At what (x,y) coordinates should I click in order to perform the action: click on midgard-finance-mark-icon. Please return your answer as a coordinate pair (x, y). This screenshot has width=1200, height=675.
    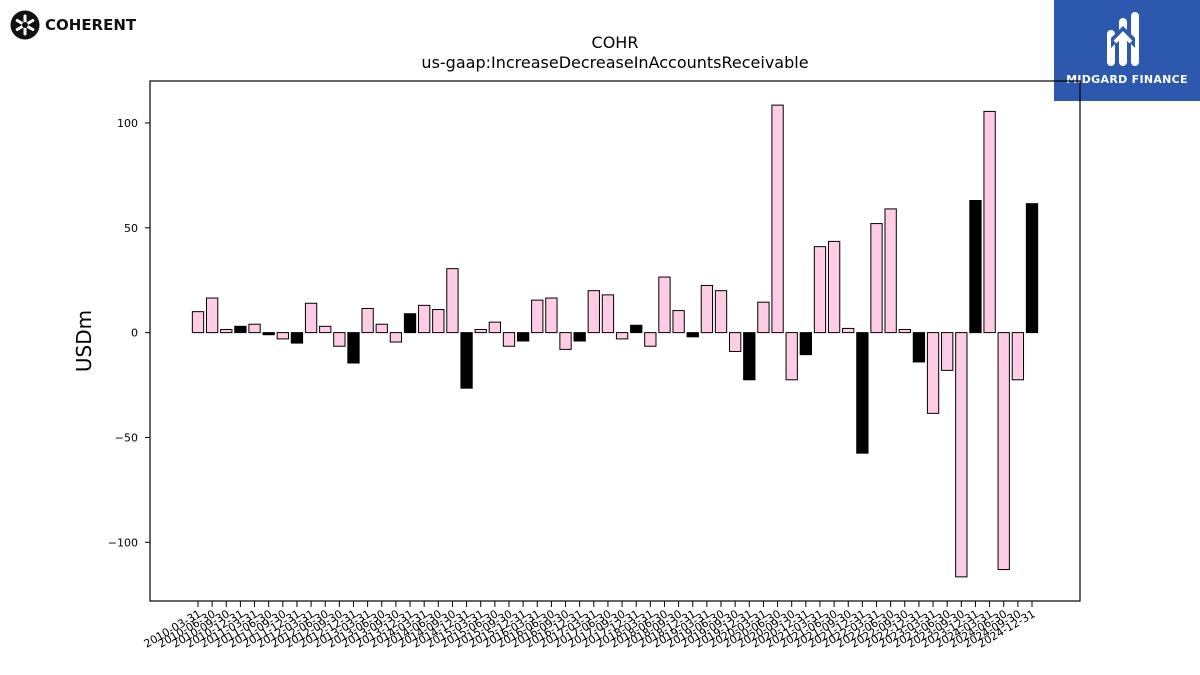
    Looking at the image, I should click on (1123, 39).